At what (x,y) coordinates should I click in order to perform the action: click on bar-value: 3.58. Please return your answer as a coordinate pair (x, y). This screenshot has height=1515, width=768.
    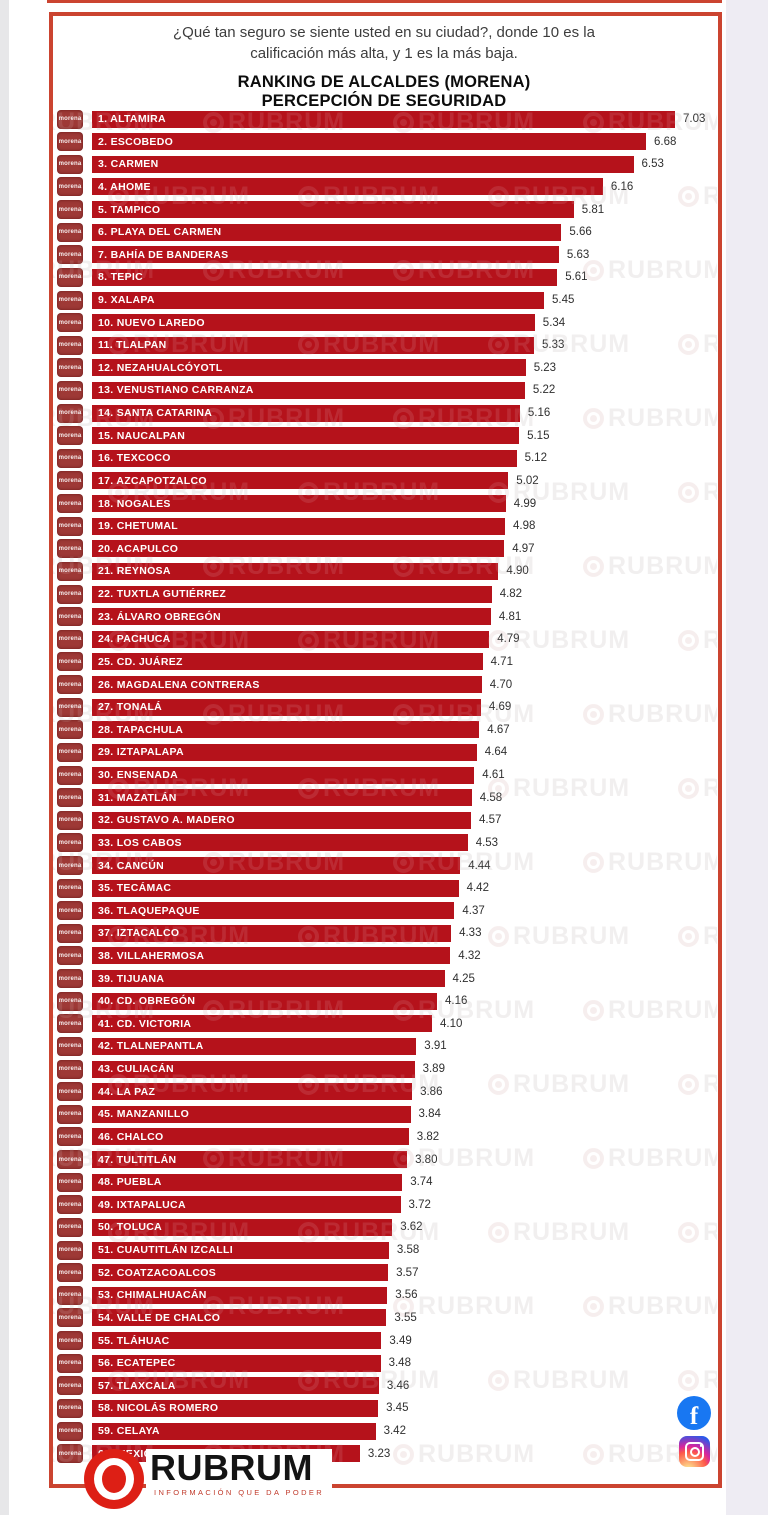
    Looking at the image, I should click on (408, 1250).